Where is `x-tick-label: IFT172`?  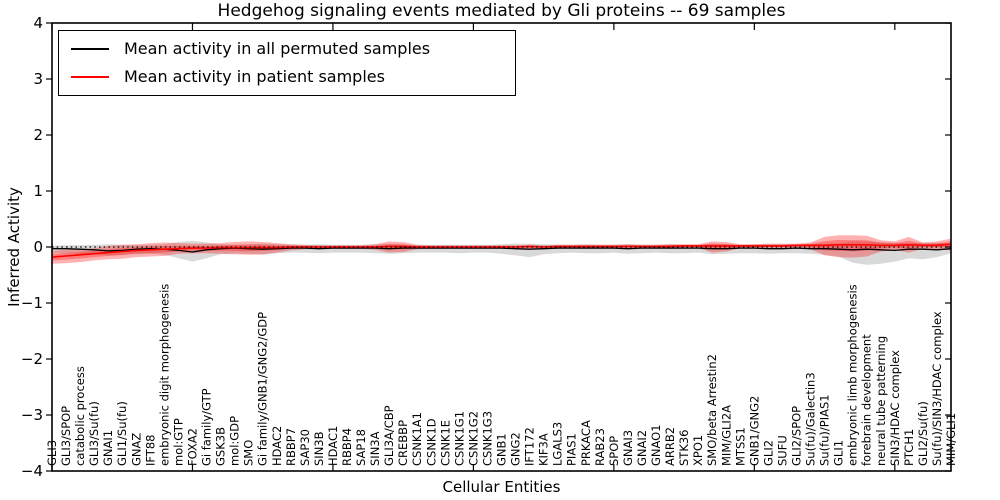
x-tick-label: IFT172 is located at coordinates (530, 446).